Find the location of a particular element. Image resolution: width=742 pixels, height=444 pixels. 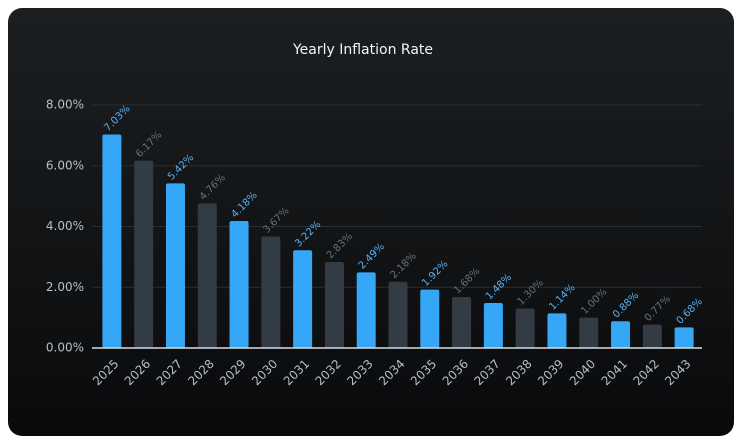

y-tick-label: 4.00% is located at coordinates (65, 226).